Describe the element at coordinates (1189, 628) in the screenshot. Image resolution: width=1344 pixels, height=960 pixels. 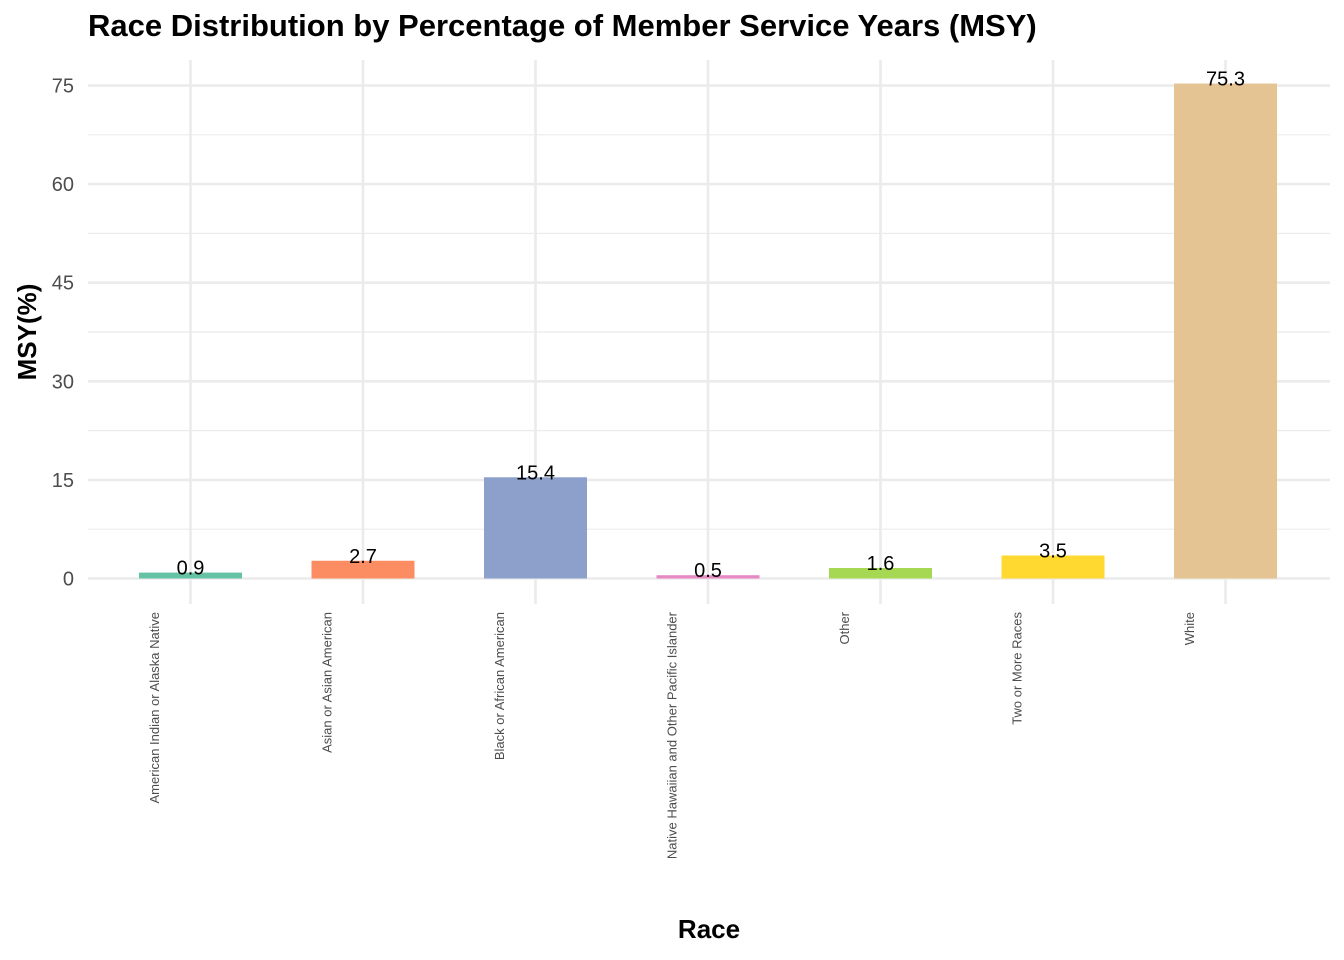
I see `x-tick-label: White` at that location.